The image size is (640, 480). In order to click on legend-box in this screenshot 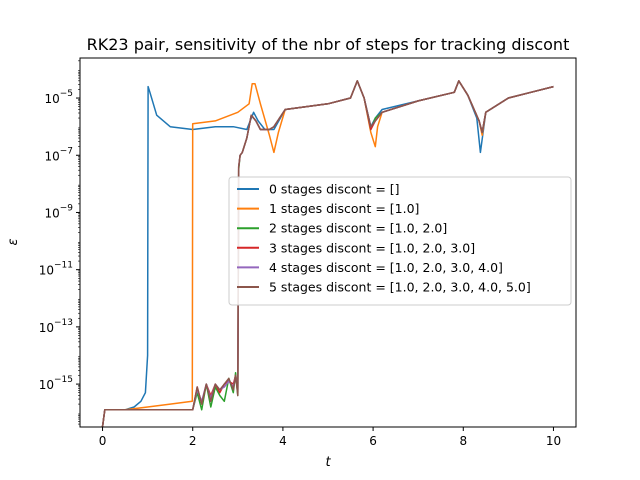, I will do `click(400, 241)`.